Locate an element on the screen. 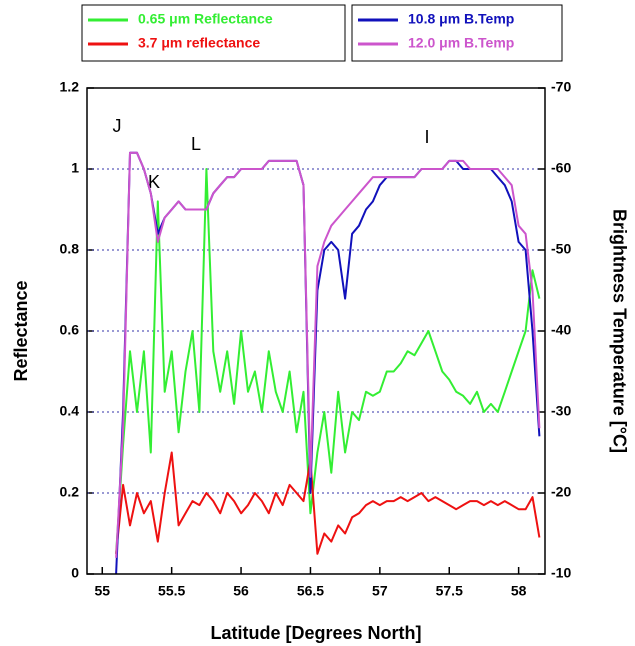 This screenshot has width=635, height=646. y2-tick-label: -60 is located at coordinates (561, 168).